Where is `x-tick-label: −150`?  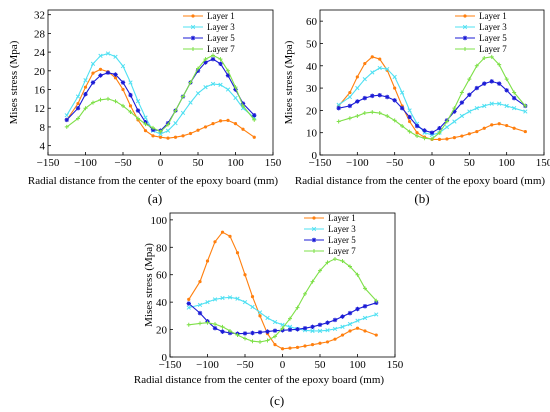
x-tick-label: −150 is located at coordinates (48, 163).